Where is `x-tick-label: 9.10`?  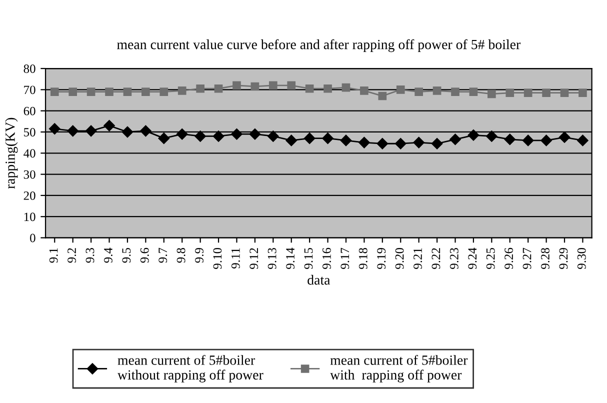 x-tick-label: 9.10 is located at coordinates (217, 258).